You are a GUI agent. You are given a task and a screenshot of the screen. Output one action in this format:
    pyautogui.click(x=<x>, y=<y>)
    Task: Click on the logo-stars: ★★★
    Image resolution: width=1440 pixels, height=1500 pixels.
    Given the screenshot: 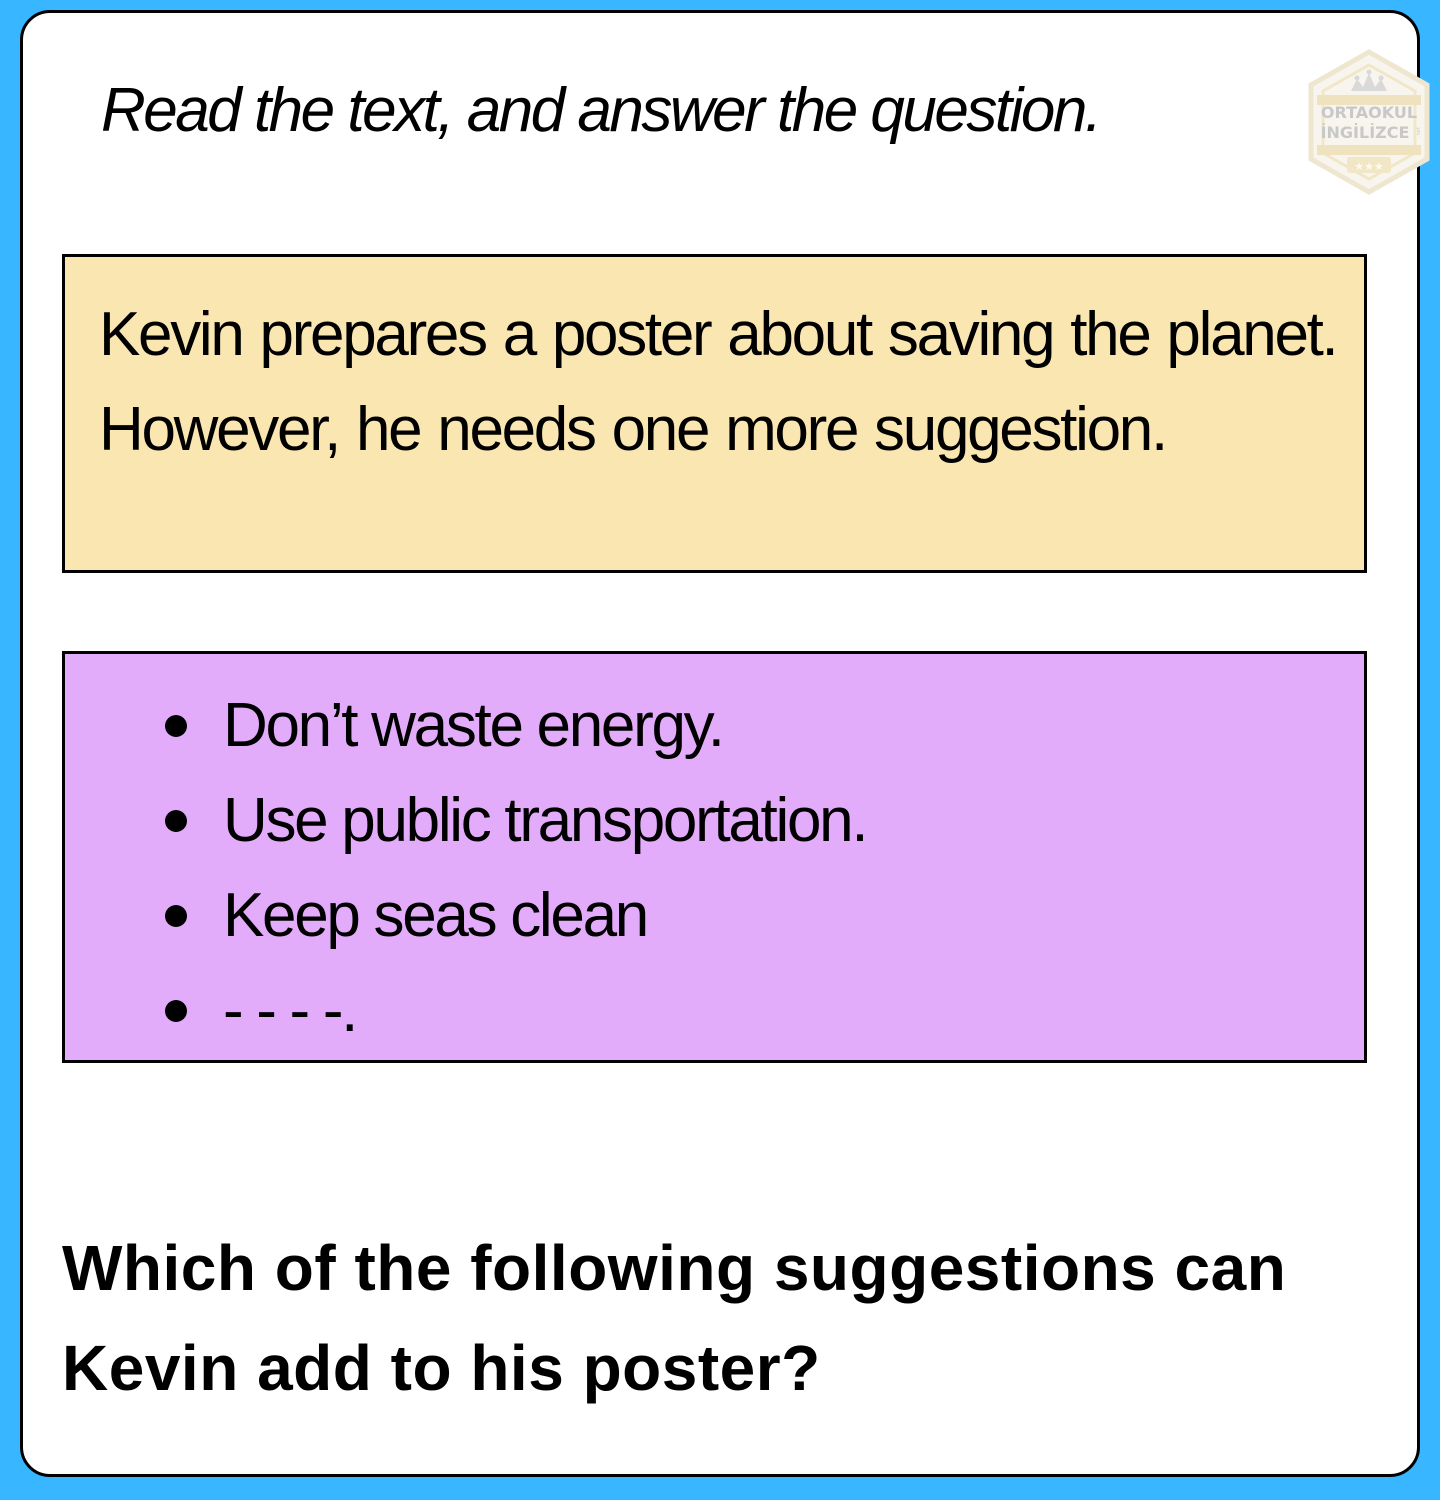 What is the action you would take?
    pyautogui.click(x=1369, y=166)
    